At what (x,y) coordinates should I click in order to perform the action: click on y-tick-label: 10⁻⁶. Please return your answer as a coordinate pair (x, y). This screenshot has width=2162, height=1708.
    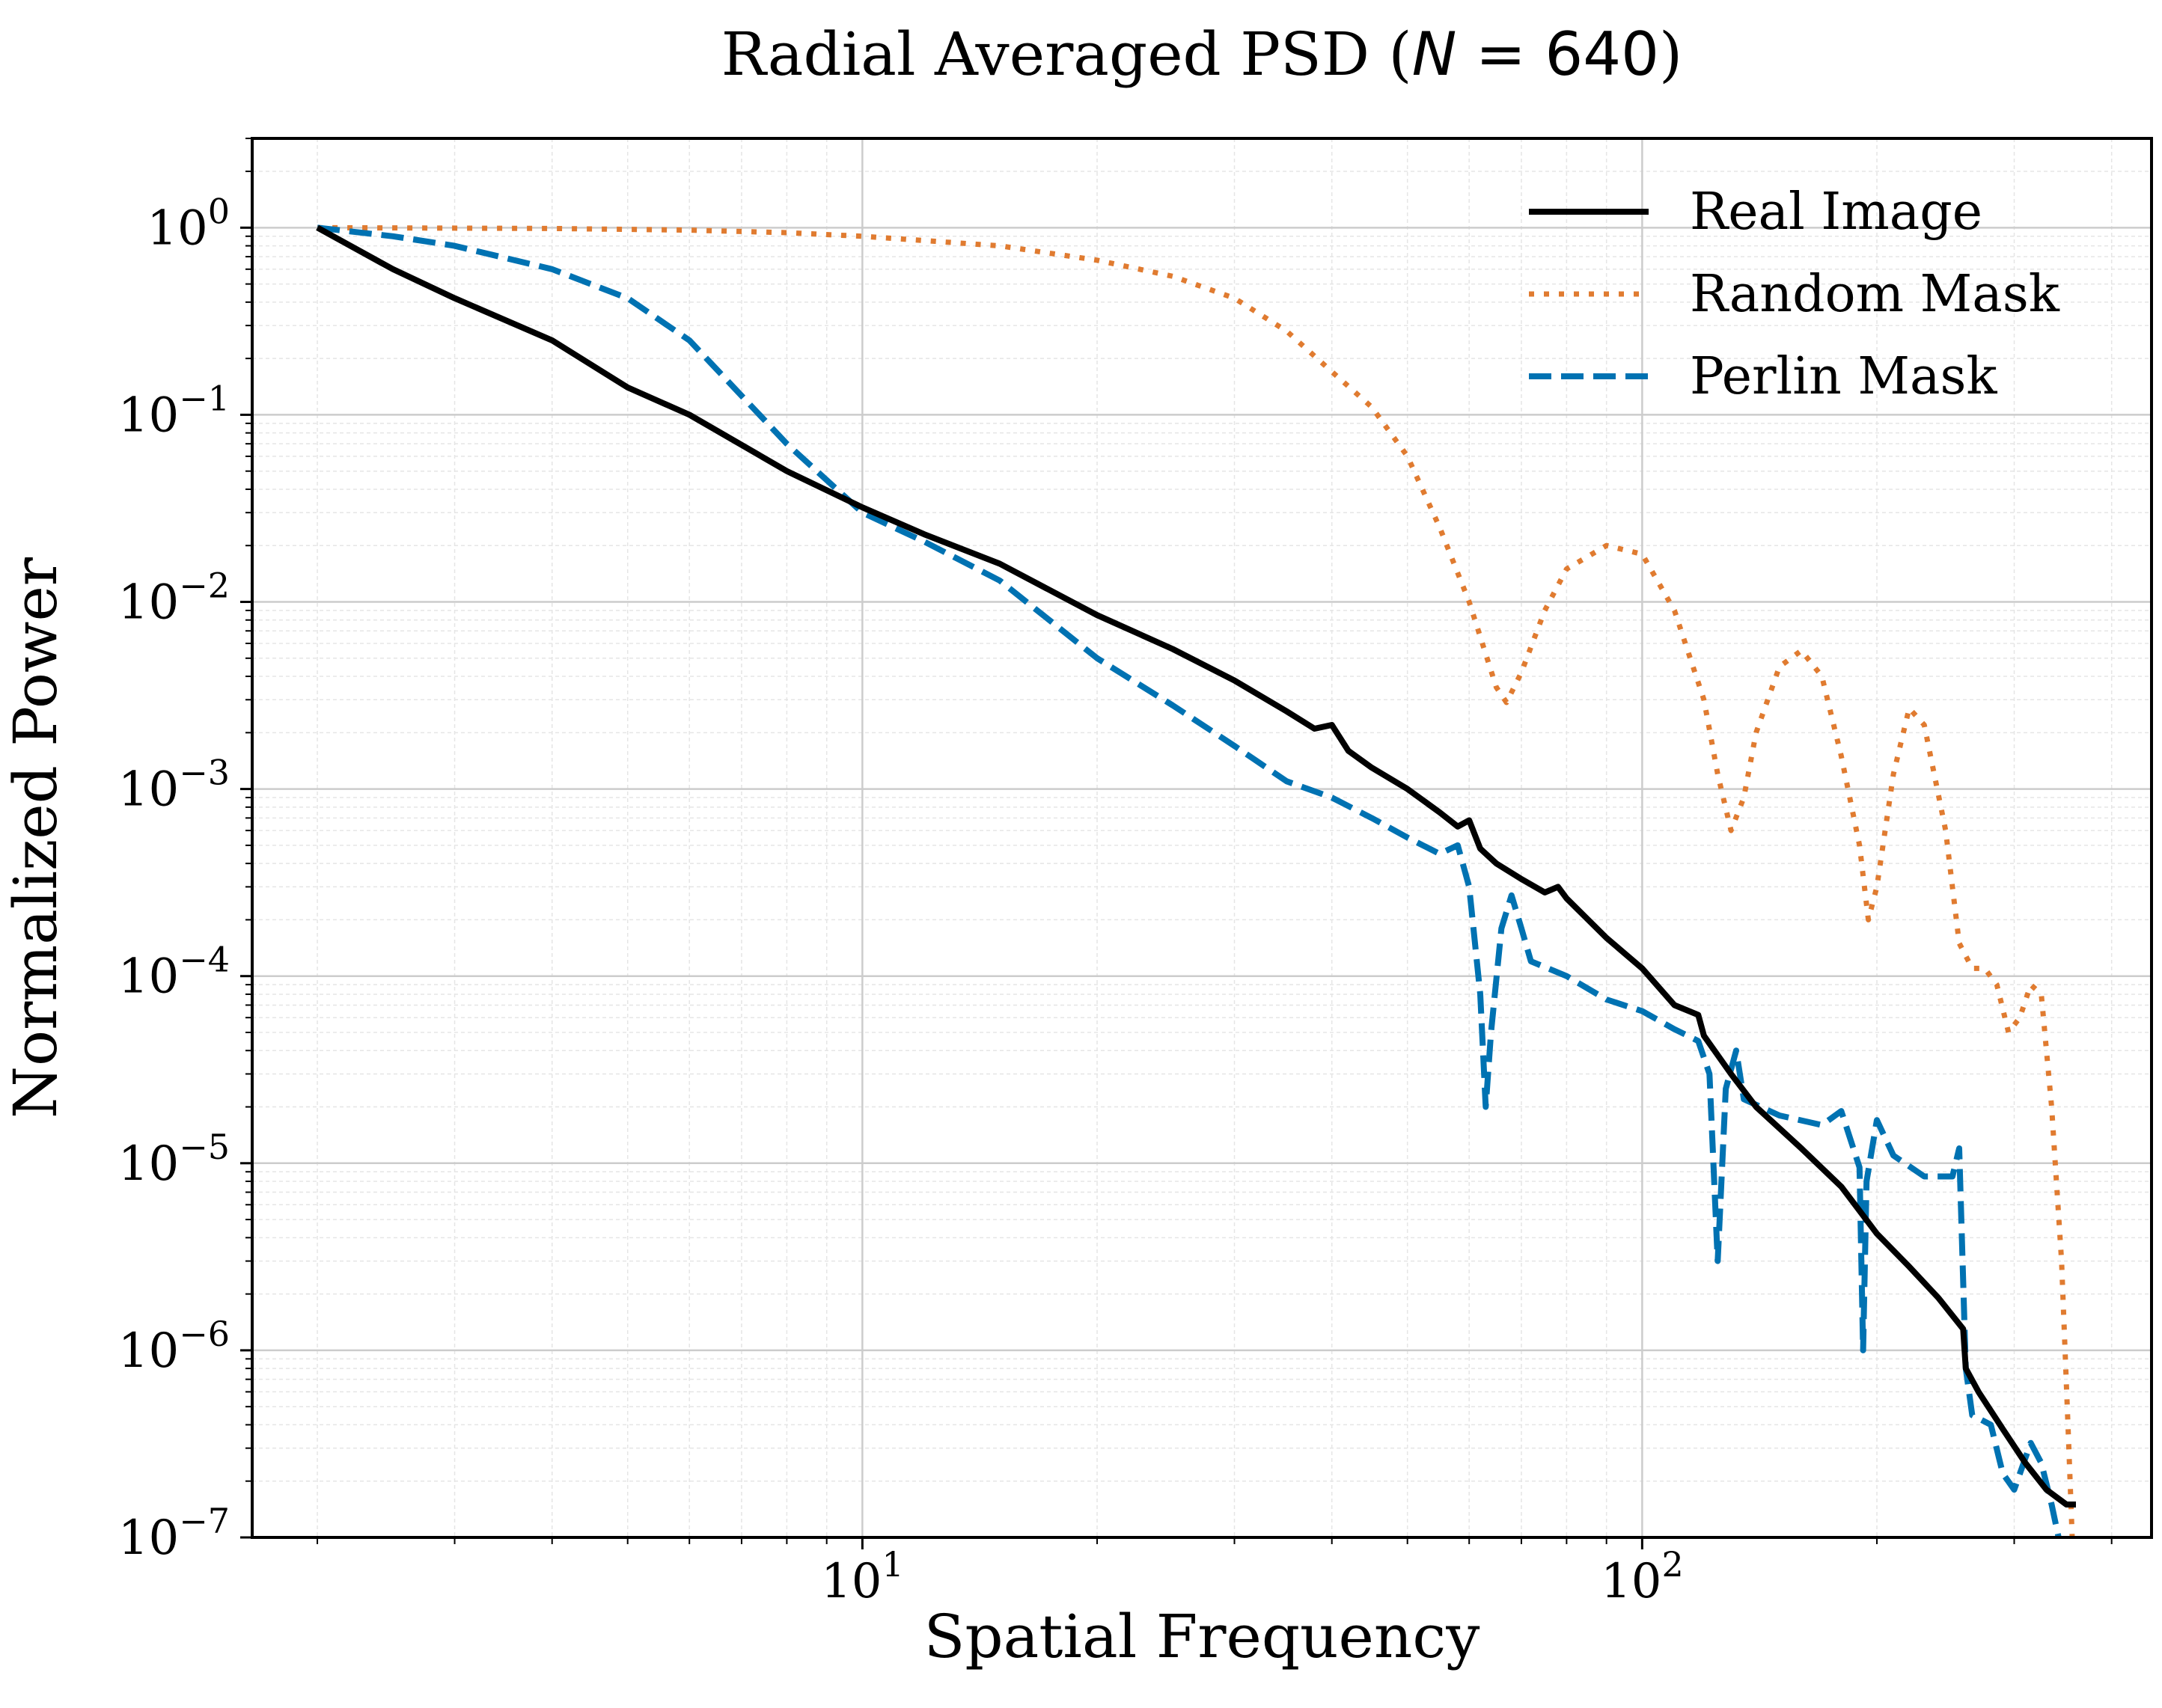
    Looking at the image, I should click on (174, 1346).